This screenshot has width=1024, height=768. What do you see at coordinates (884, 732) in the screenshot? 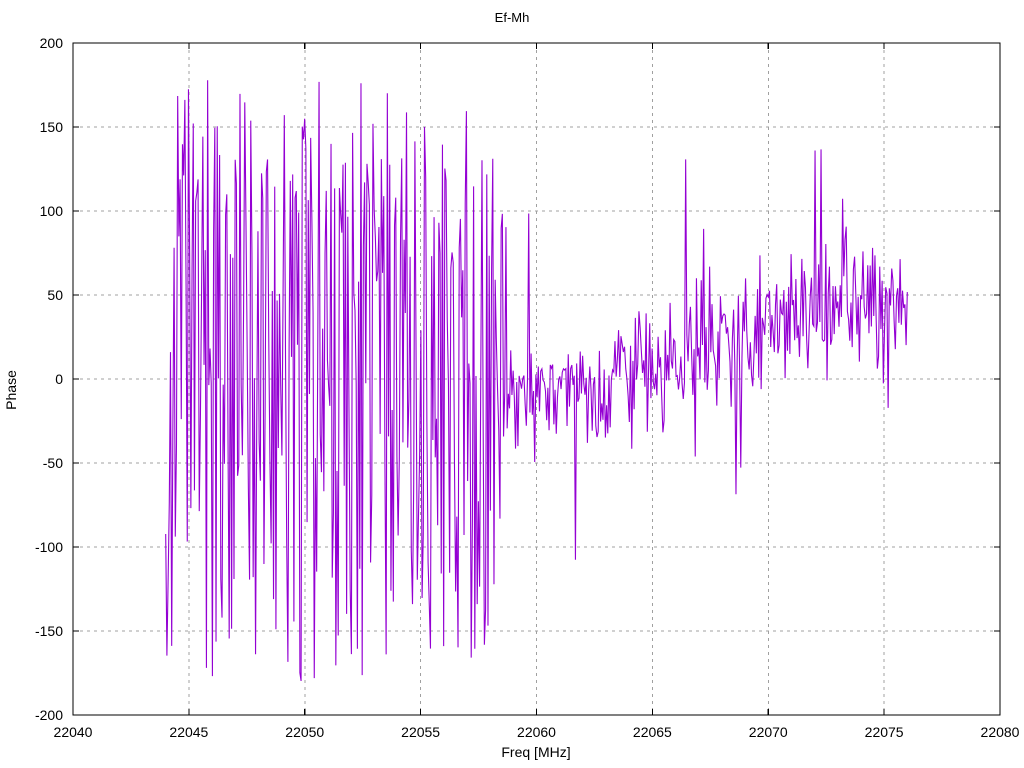
I see `x-tick-label: 22075` at bounding box center [884, 732].